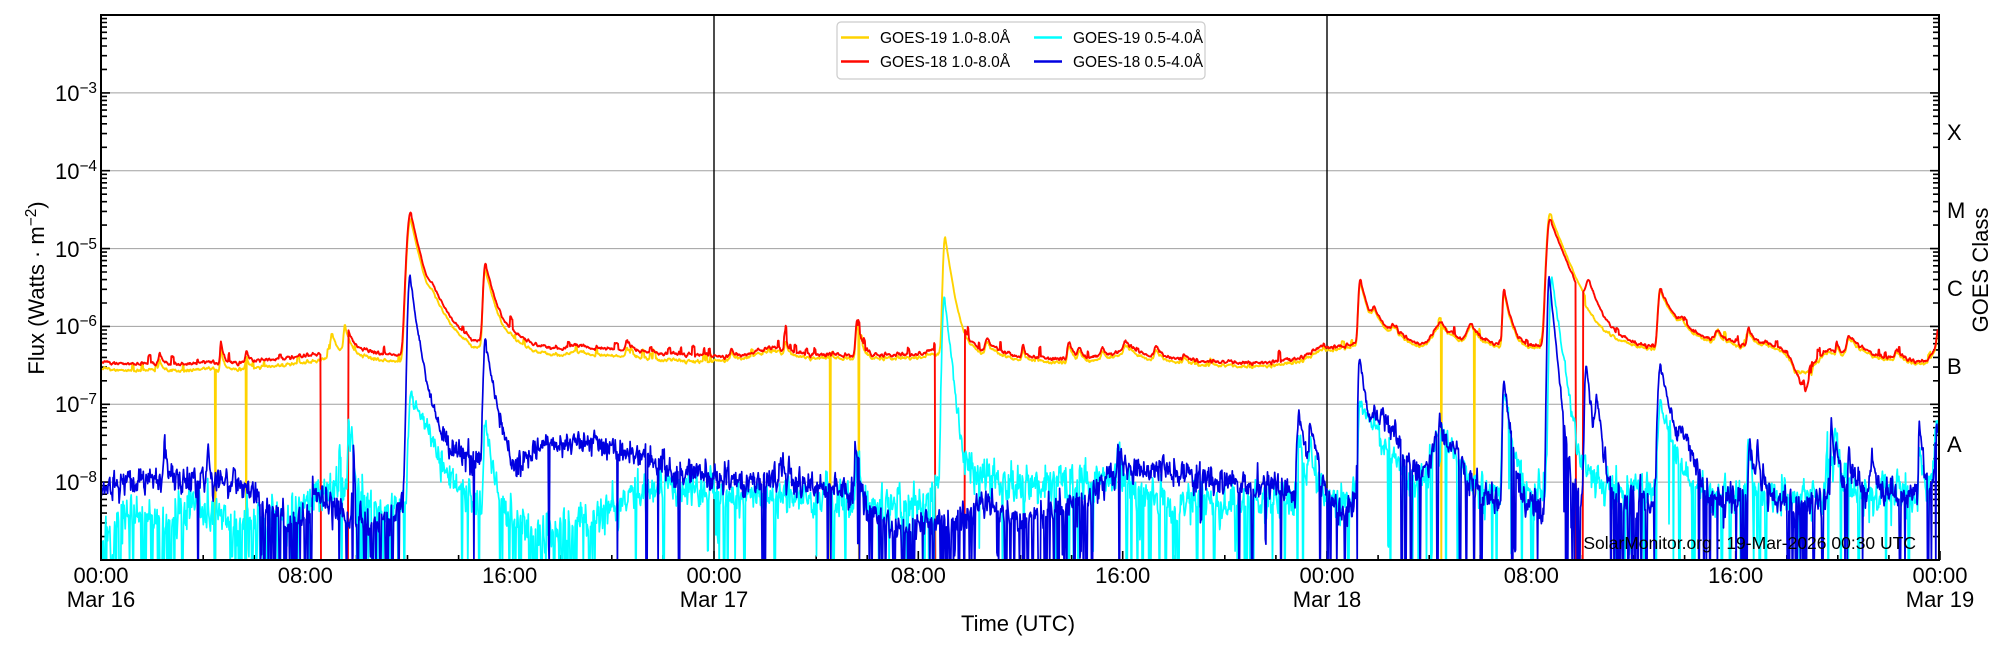 This screenshot has width=2000, height=650. What do you see at coordinates (1954, 444) in the screenshot?
I see `svg-text: A` at bounding box center [1954, 444].